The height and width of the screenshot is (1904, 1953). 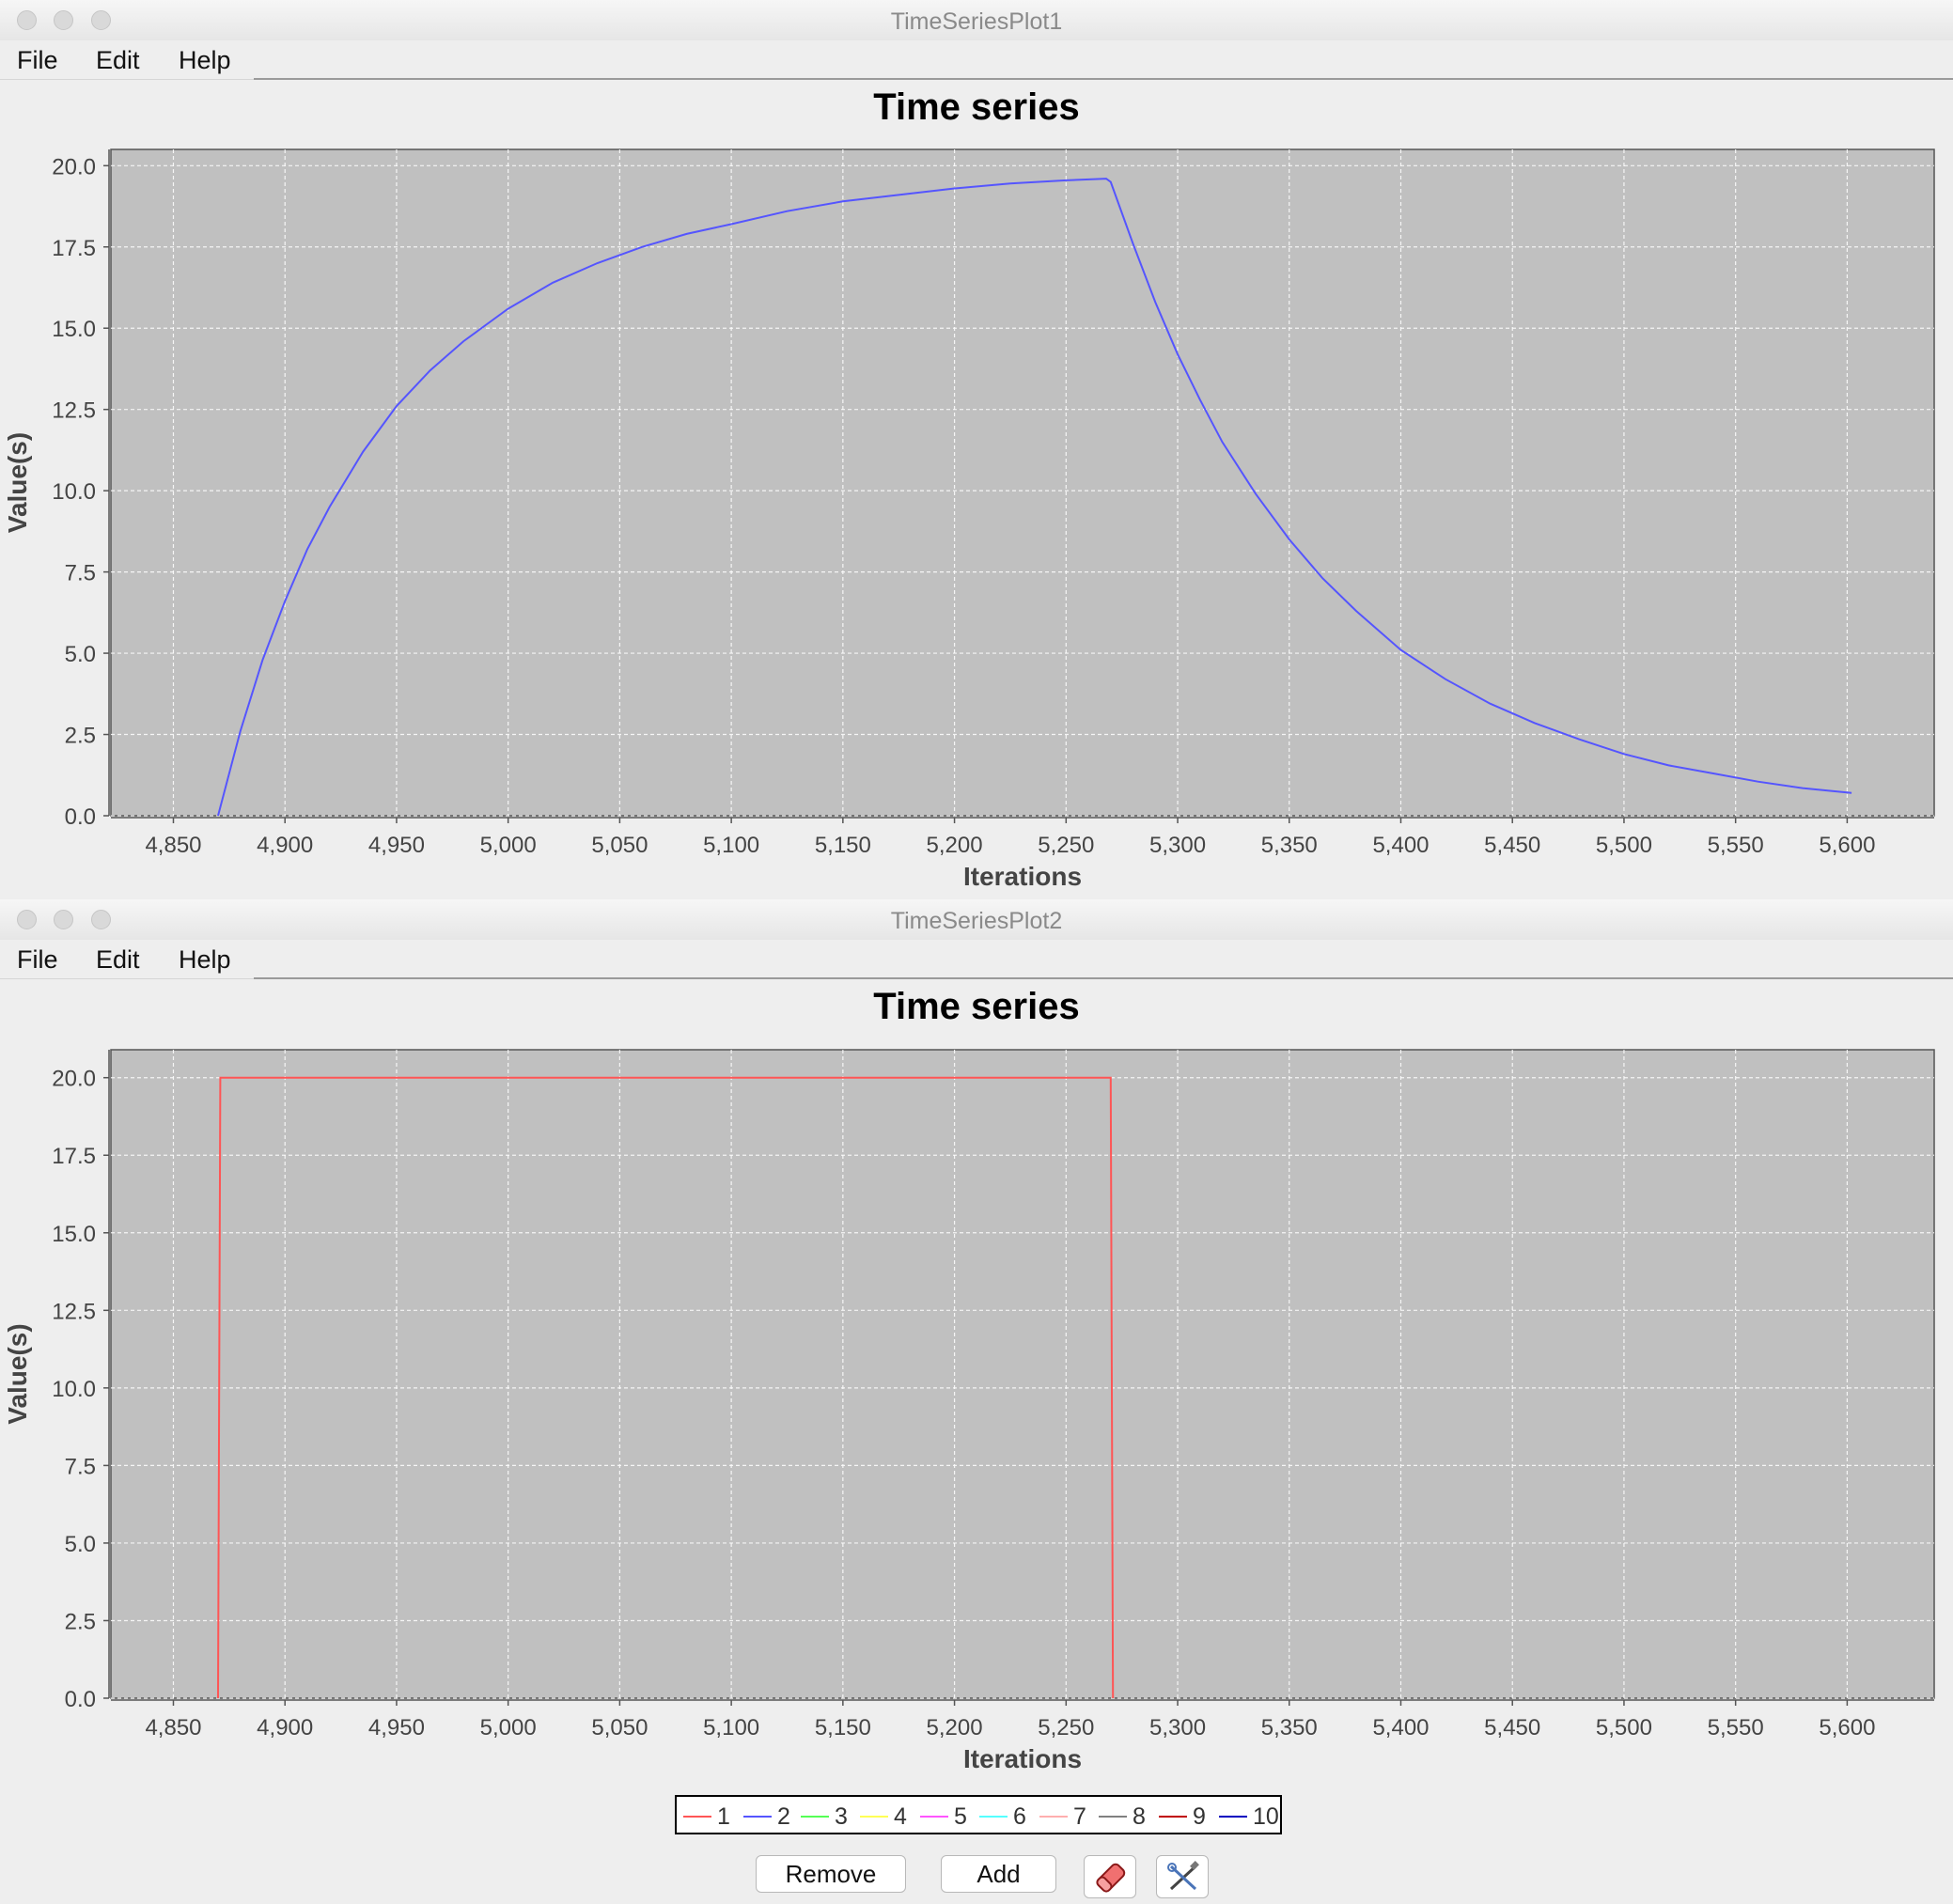 What do you see at coordinates (783, 1816) in the screenshot?
I see `legend-label: 2` at bounding box center [783, 1816].